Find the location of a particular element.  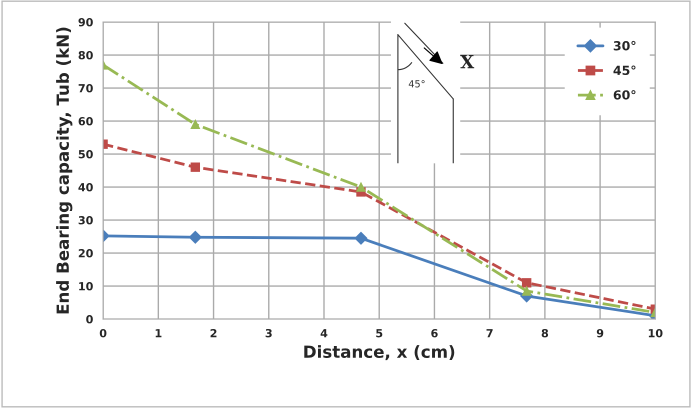

y-tick-label: 80 is located at coordinates (85, 55).